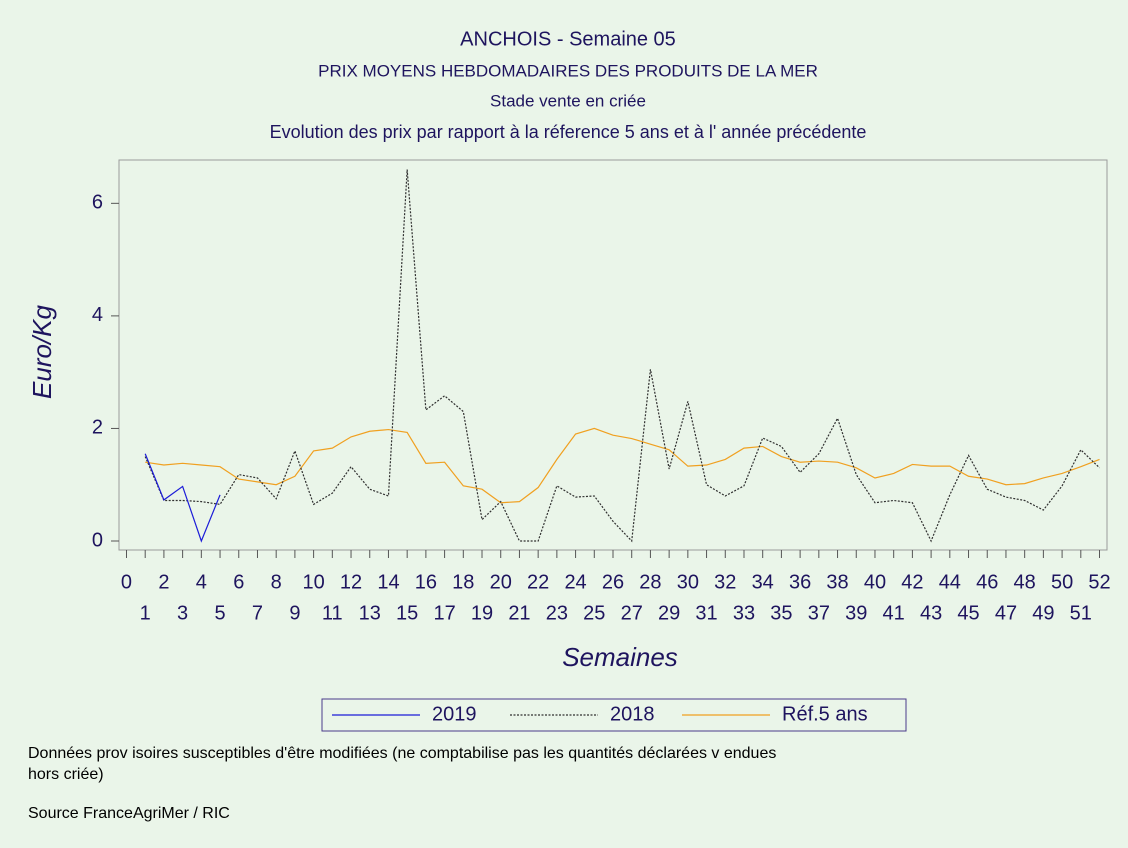 The image size is (1128, 848). What do you see at coordinates (126, 582) in the screenshot?
I see `x-tick-label: 0` at bounding box center [126, 582].